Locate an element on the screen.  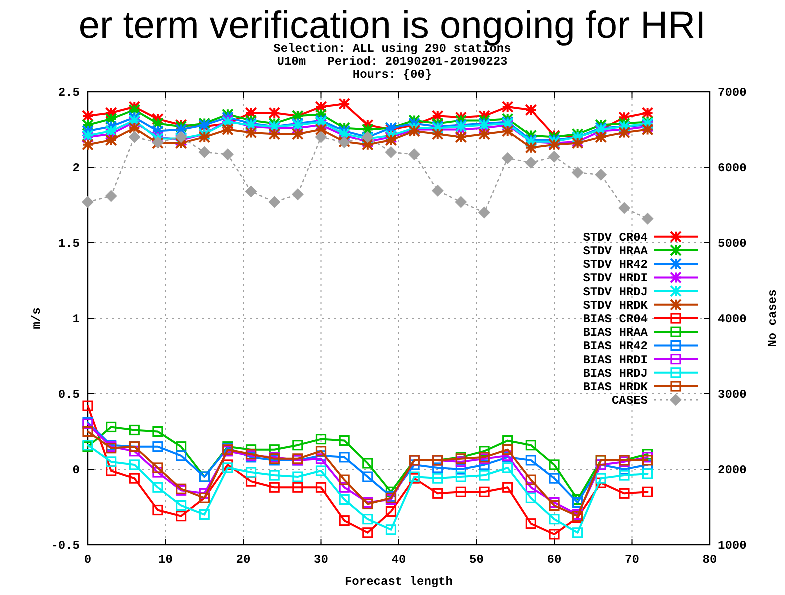
y-tick-label: 0.5 is located at coordinates (69, 395).